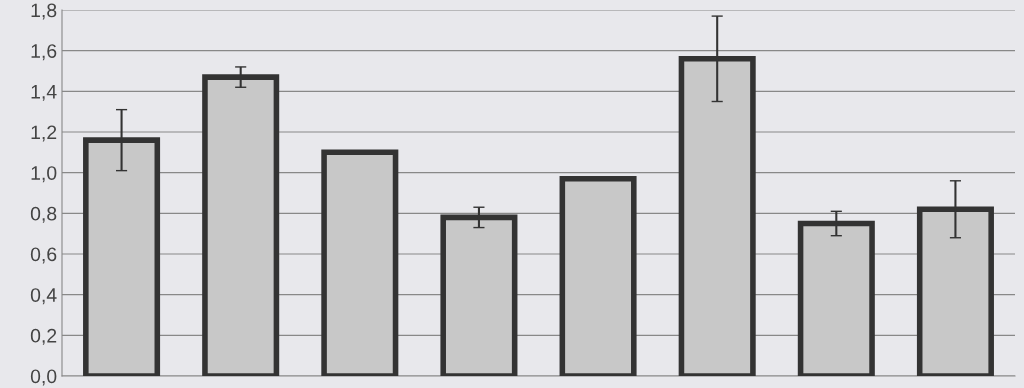 The width and height of the screenshot is (1024, 388). Describe the element at coordinates (43, 296) in the screenshot. I see `y-tick-label: 0,4` at that location.